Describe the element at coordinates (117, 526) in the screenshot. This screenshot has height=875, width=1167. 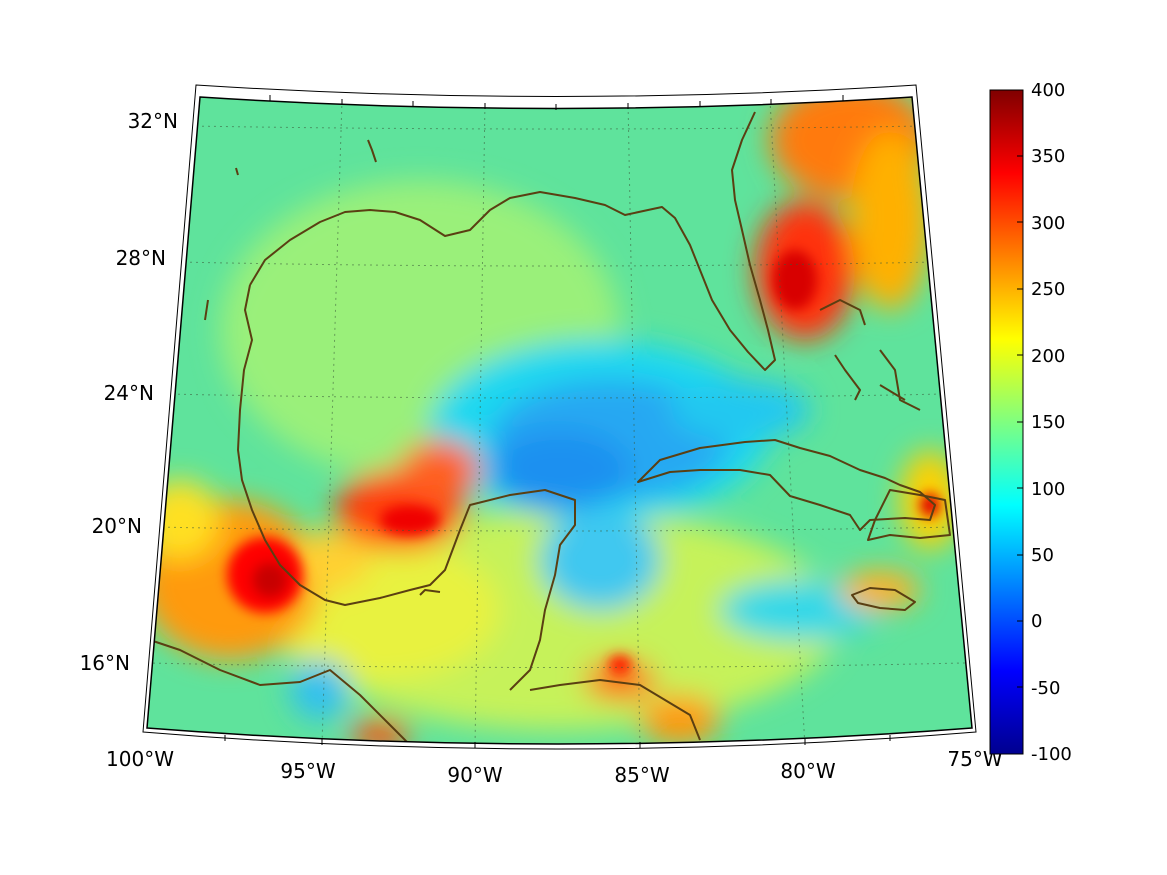
I see `lat-label-20: 20°N` at that location.